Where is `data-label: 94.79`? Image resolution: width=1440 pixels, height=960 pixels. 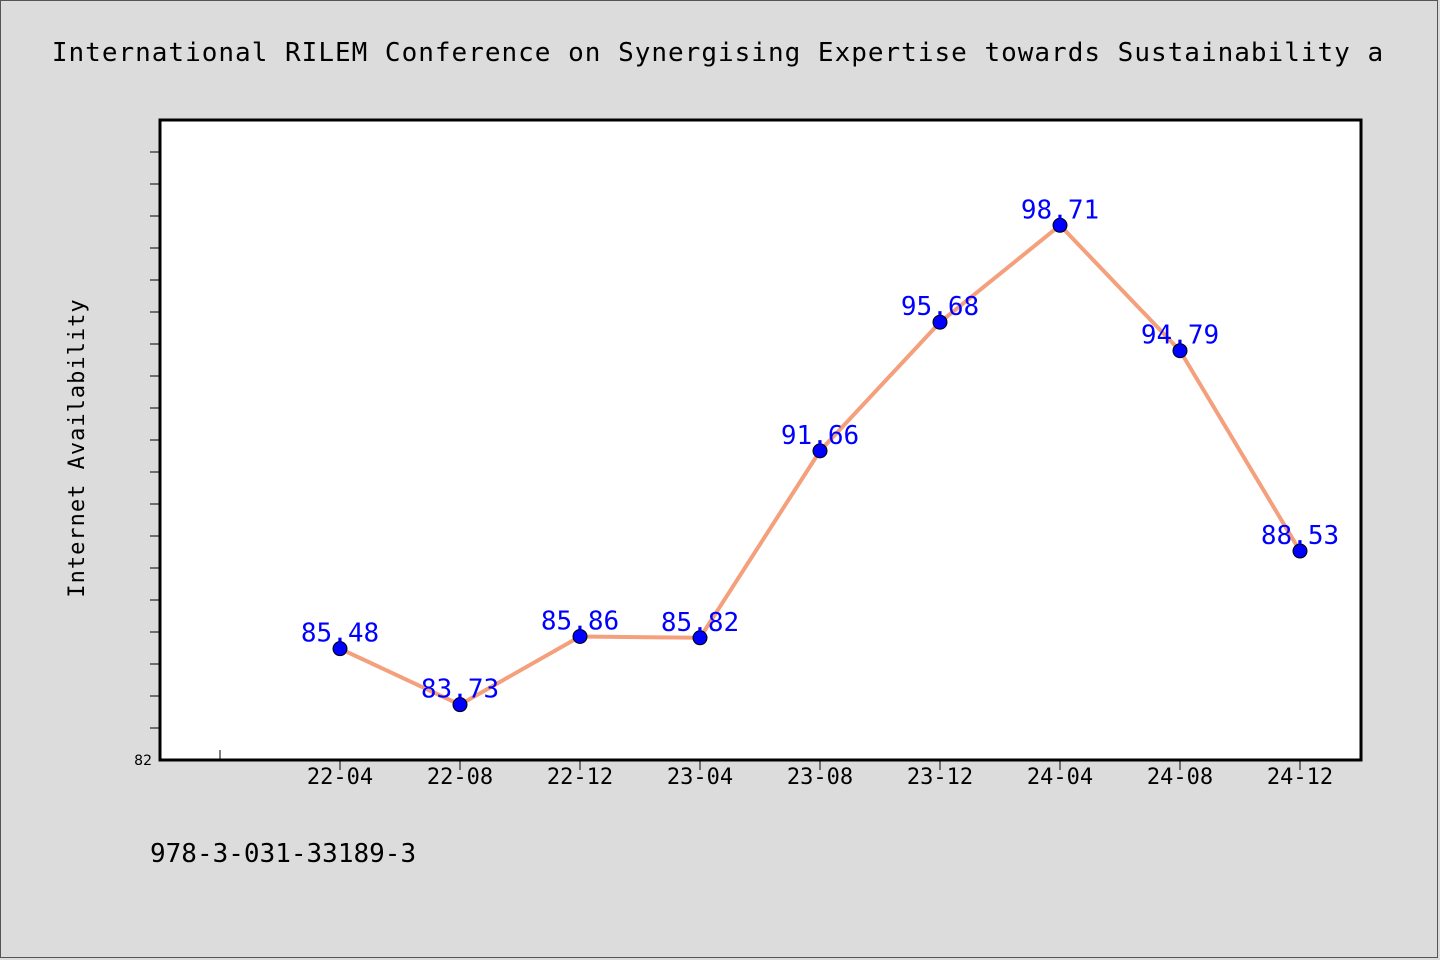
data-label: 94.79 is located at coordinates (1180, 336).